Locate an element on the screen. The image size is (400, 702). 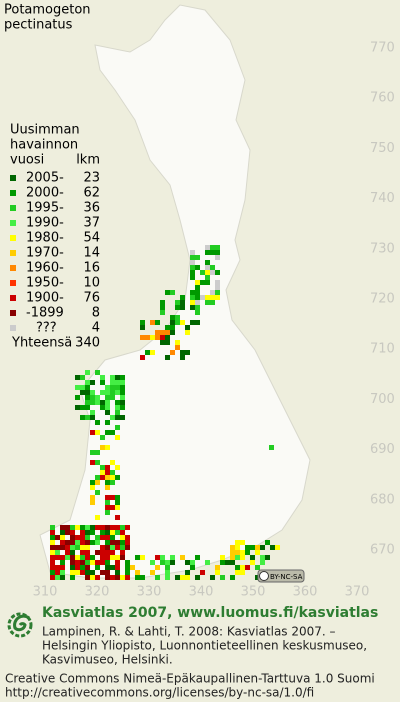
north-label: 770 is located at coordinates (382, 48).